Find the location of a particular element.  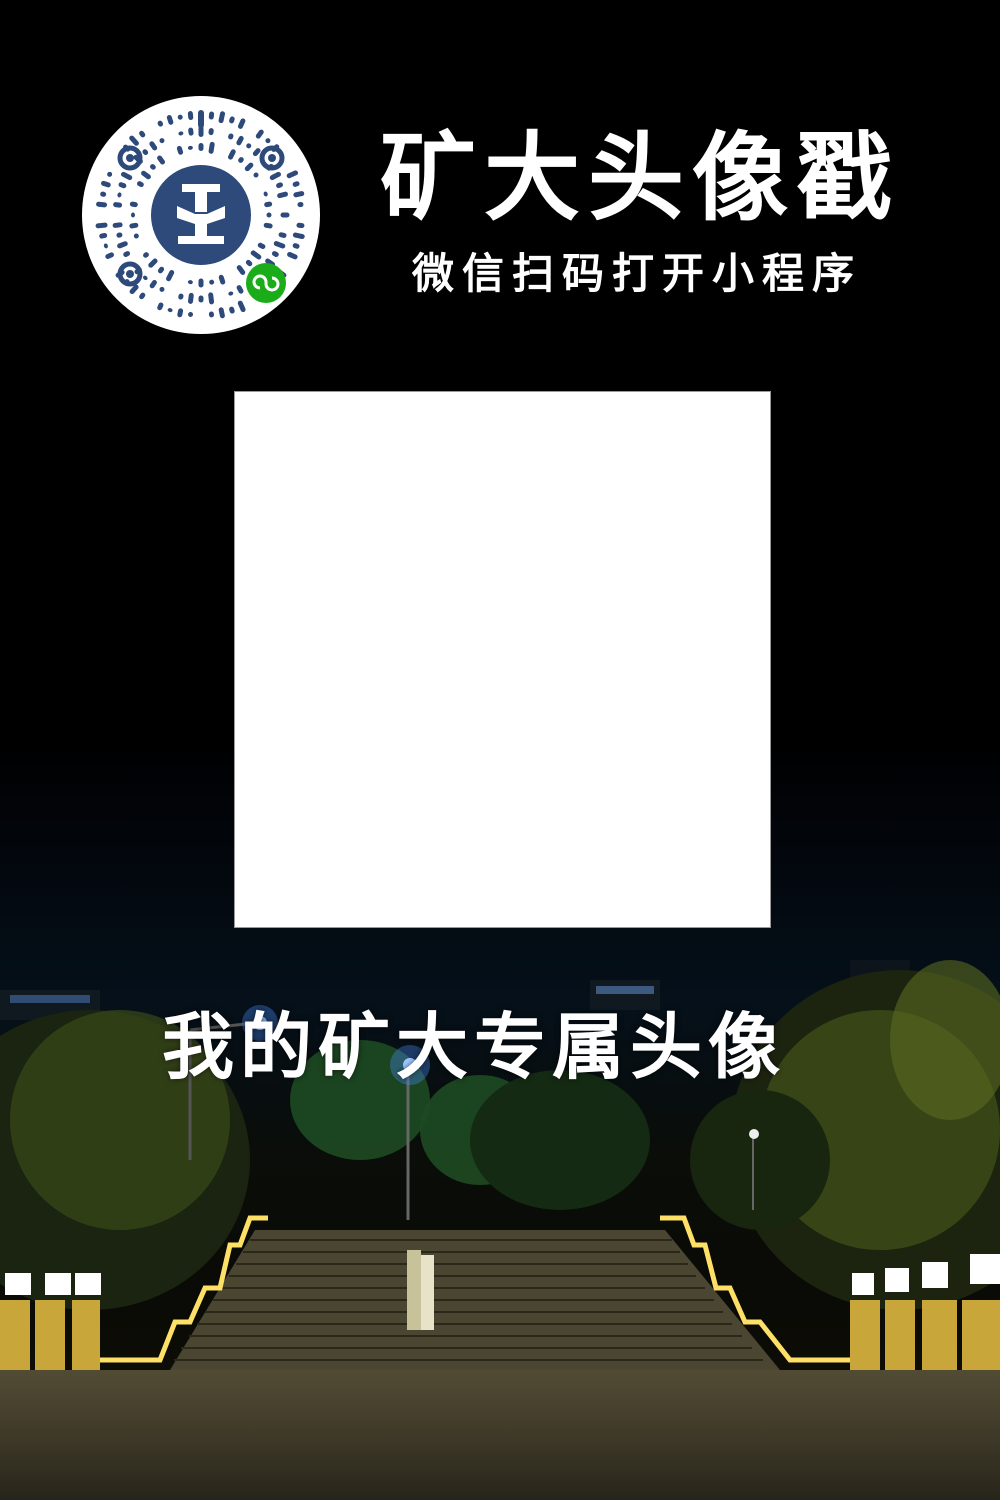

mini-program-qr-code is located at coordinates (201, 215).